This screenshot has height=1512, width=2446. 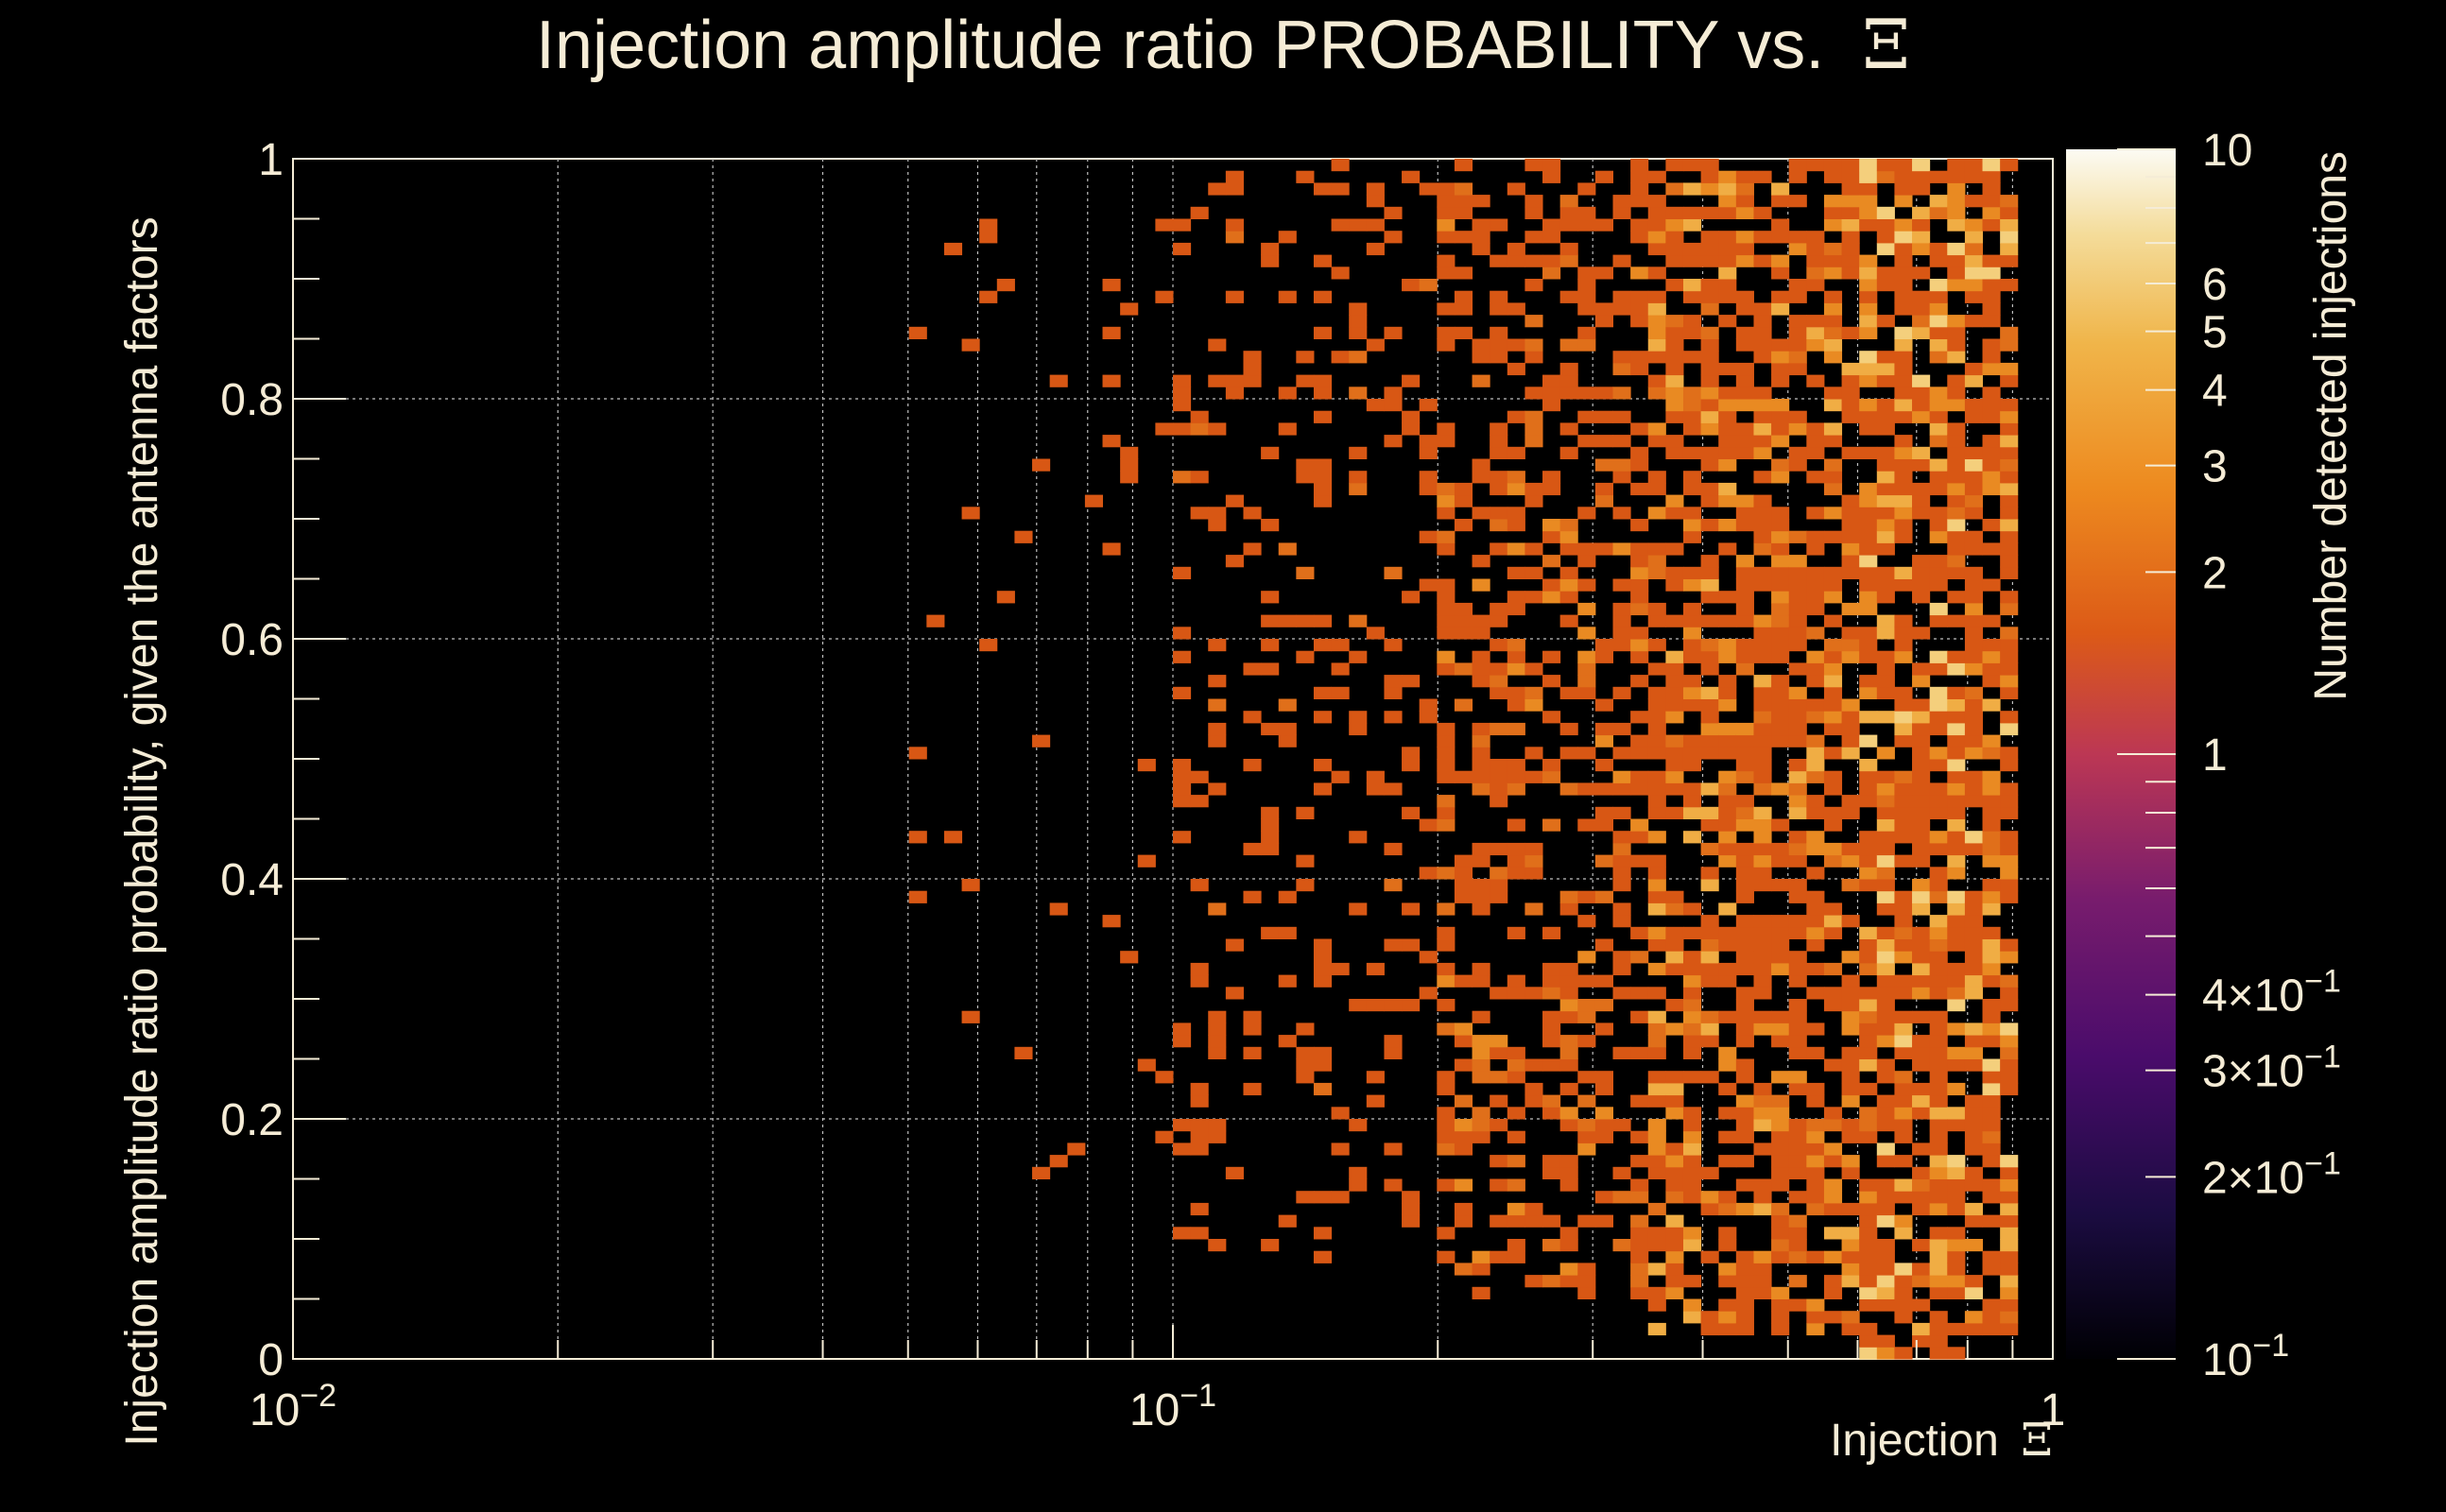 I want to click on x-axis-label: Injection Ξ, so click(x=1941, y=1440).